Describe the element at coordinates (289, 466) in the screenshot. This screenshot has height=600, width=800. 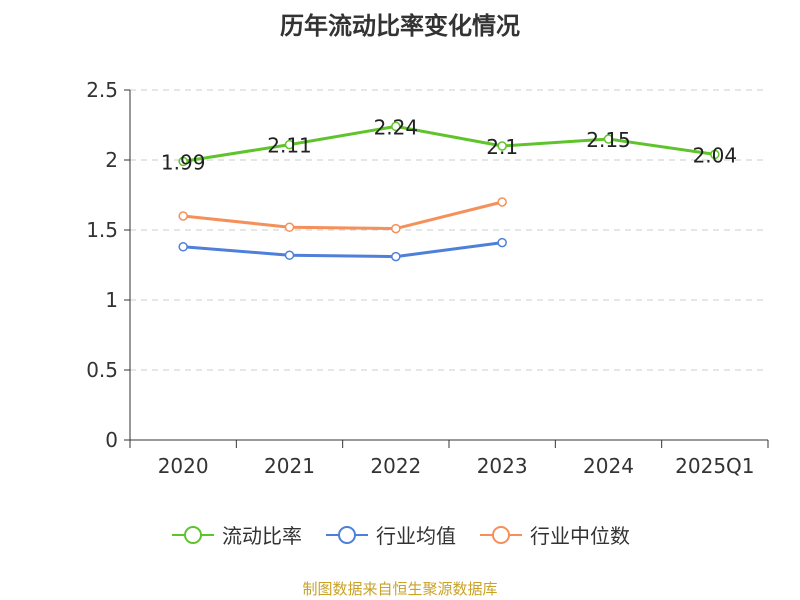
I see `x-tick-label: 2021` at that location.